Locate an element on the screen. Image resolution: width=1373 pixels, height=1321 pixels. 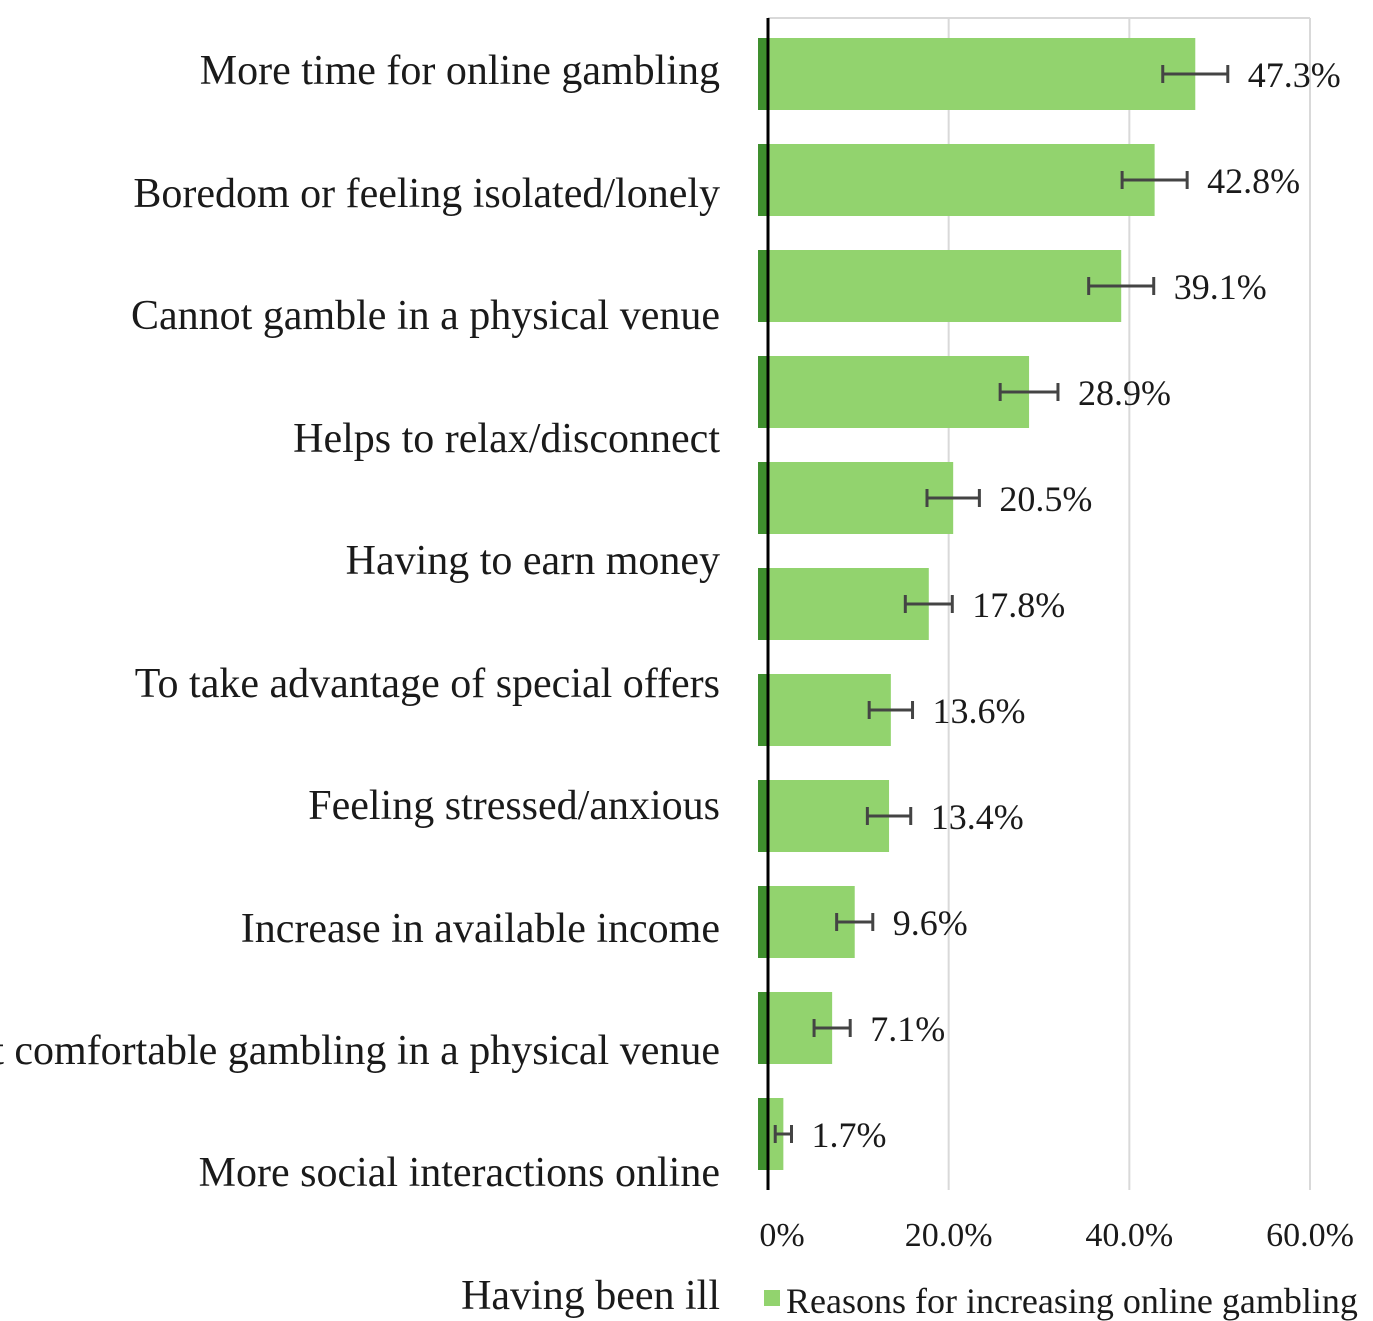
value-label-2: 39.1% is located at coordinates (1220, 287).